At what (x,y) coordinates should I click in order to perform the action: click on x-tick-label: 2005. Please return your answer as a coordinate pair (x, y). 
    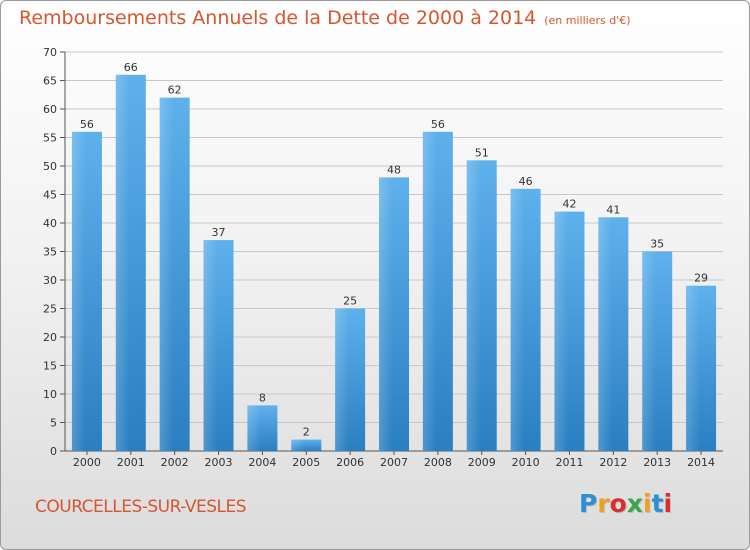
    Looking at the image, I should click on (306, 462).